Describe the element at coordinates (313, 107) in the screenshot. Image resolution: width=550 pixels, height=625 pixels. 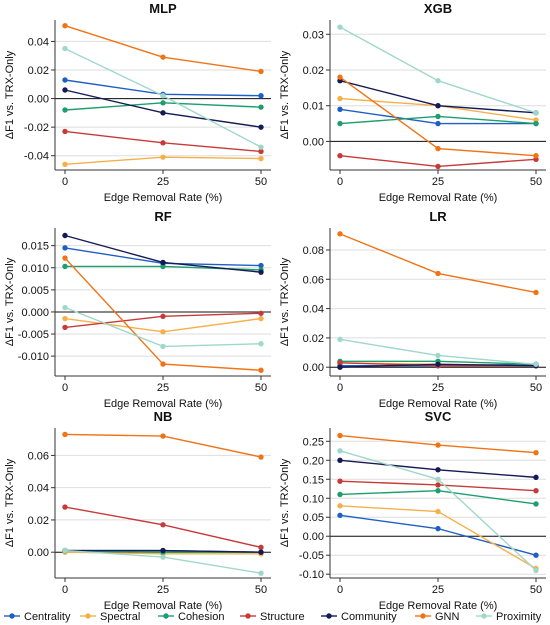
I see `y-tick-label: 0.01` at that location.